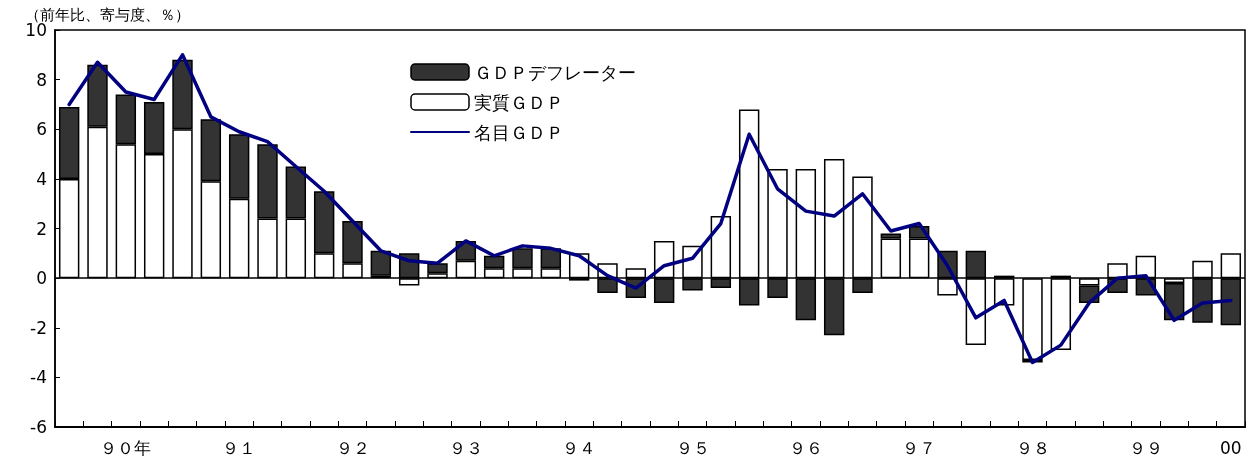  Describe the element at coordinates (1145, 447) in the screenshot. I see `x-tick-label: ９９` at that location.